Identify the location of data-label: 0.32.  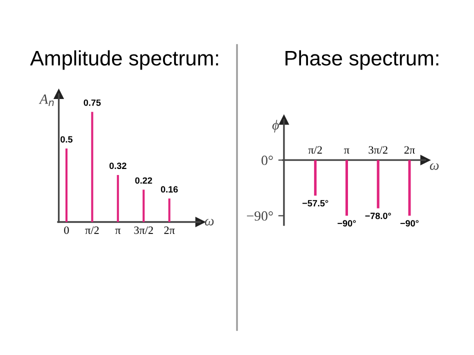
(117, 166).